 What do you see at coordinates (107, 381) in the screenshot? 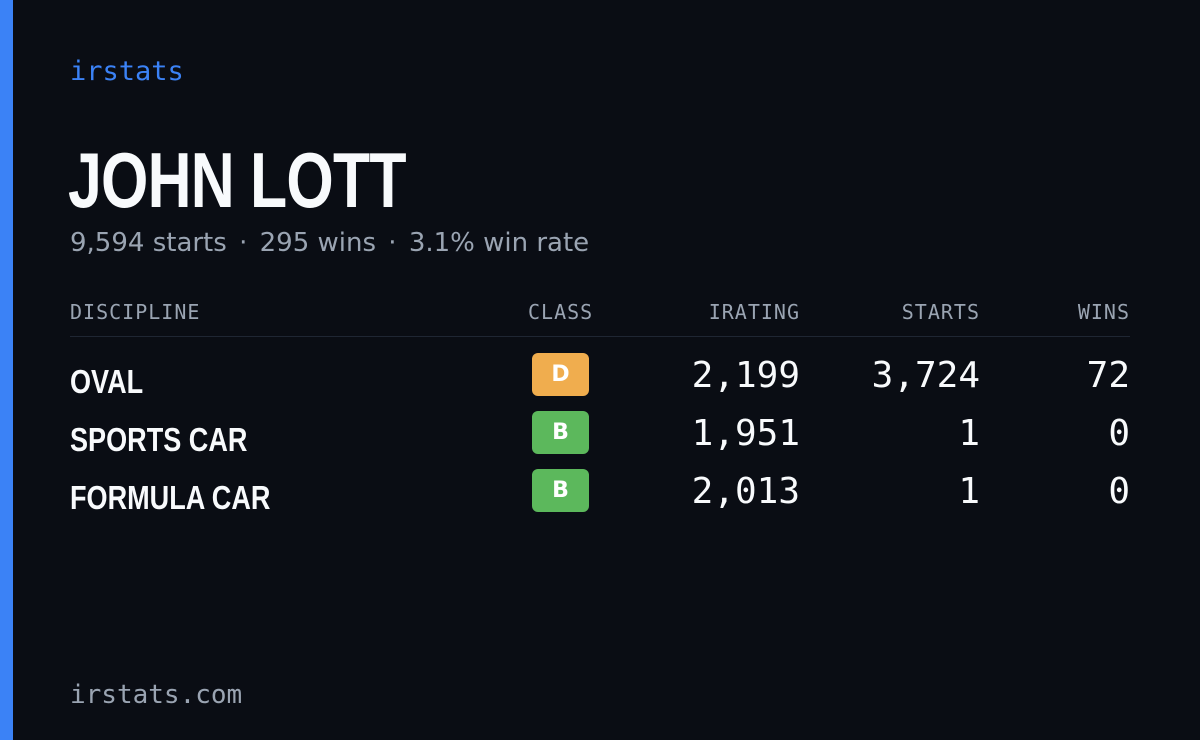
I see `discipline-name: OVAL` at bounding box center [107, 381].